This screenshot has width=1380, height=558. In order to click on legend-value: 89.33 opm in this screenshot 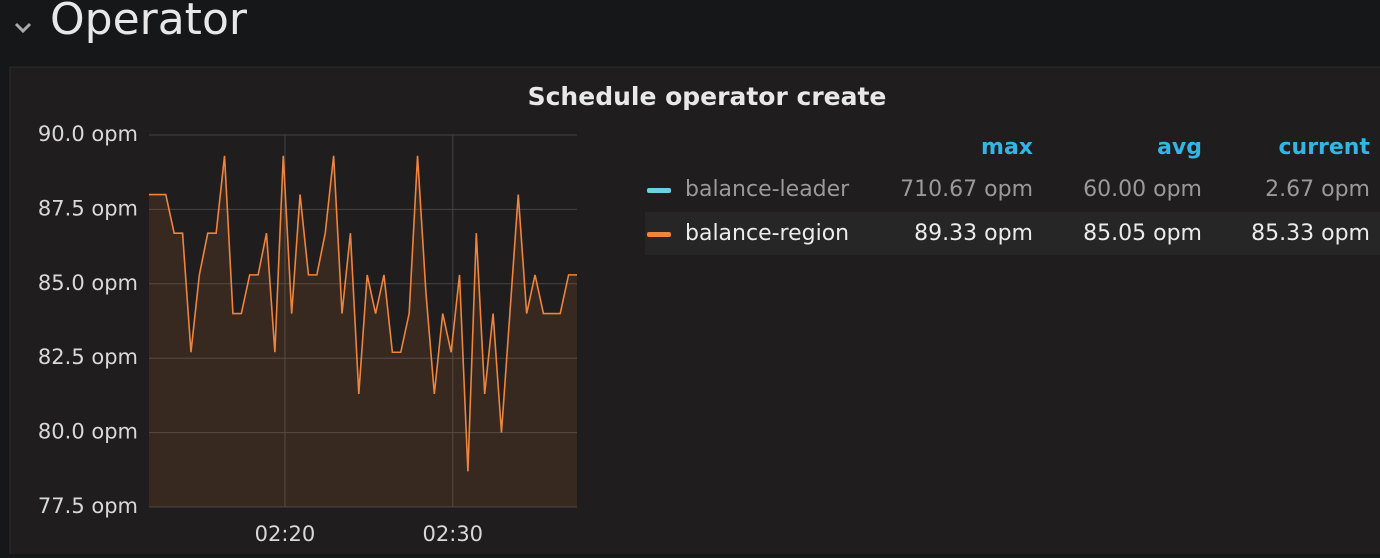, I will do `click(973, 233)`.